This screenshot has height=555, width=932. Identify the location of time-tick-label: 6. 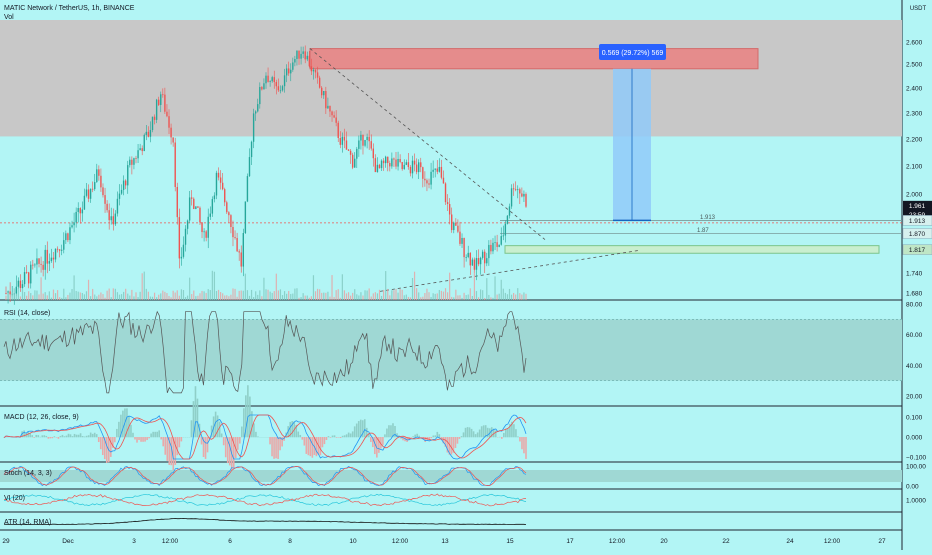
(230, 541).